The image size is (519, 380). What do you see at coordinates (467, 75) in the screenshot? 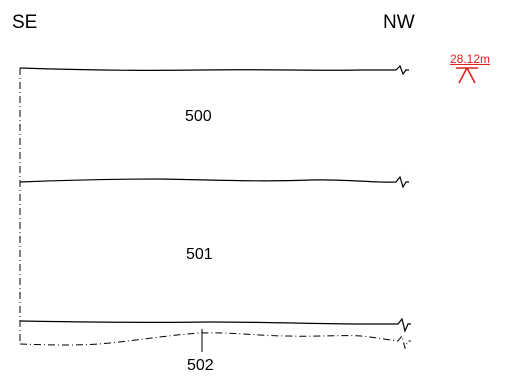
I see `level-marker-icon` at bounding box center [467, 75].